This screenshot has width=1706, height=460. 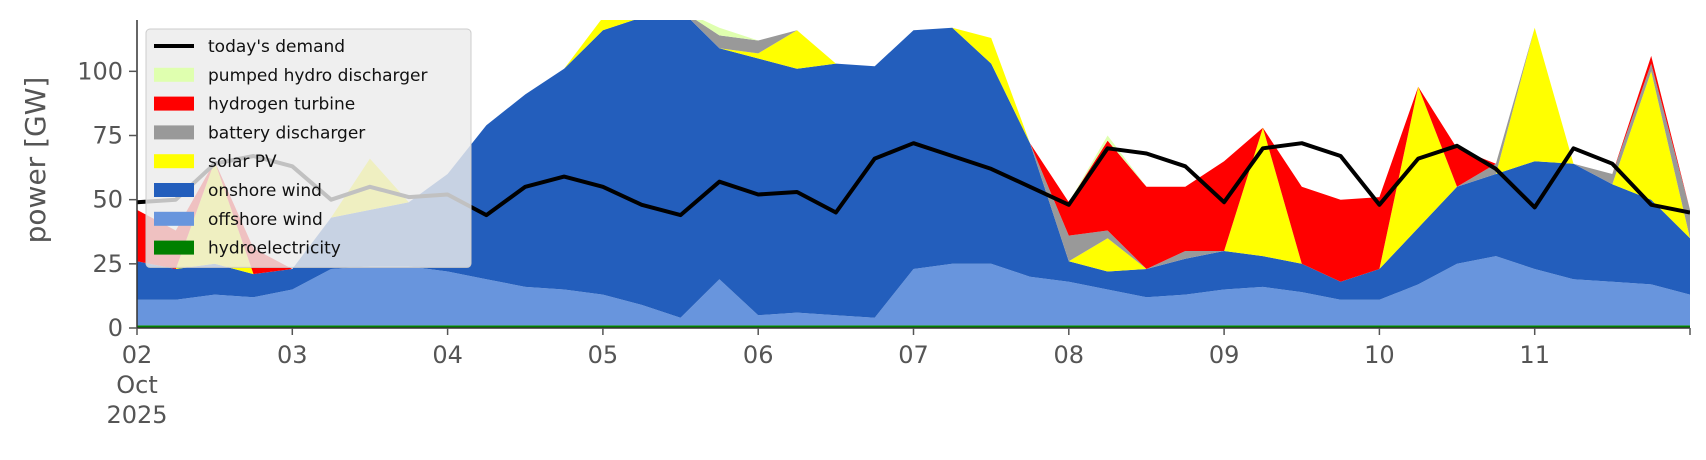 I want to click on legend-swatch-hydrogen-turbine, so click(x=174, y=103).